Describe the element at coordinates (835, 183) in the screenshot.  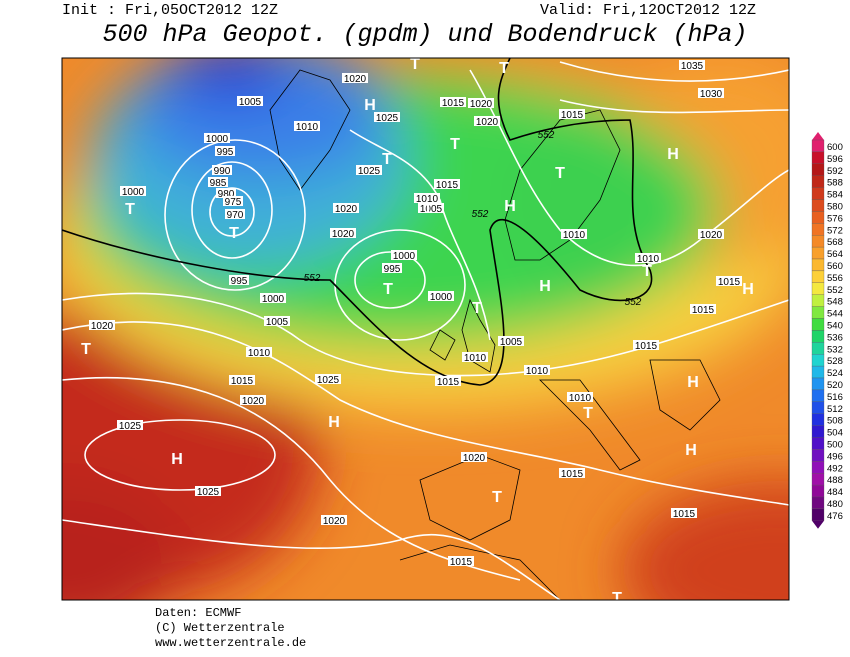
I see `legend-label: 588` at that location.